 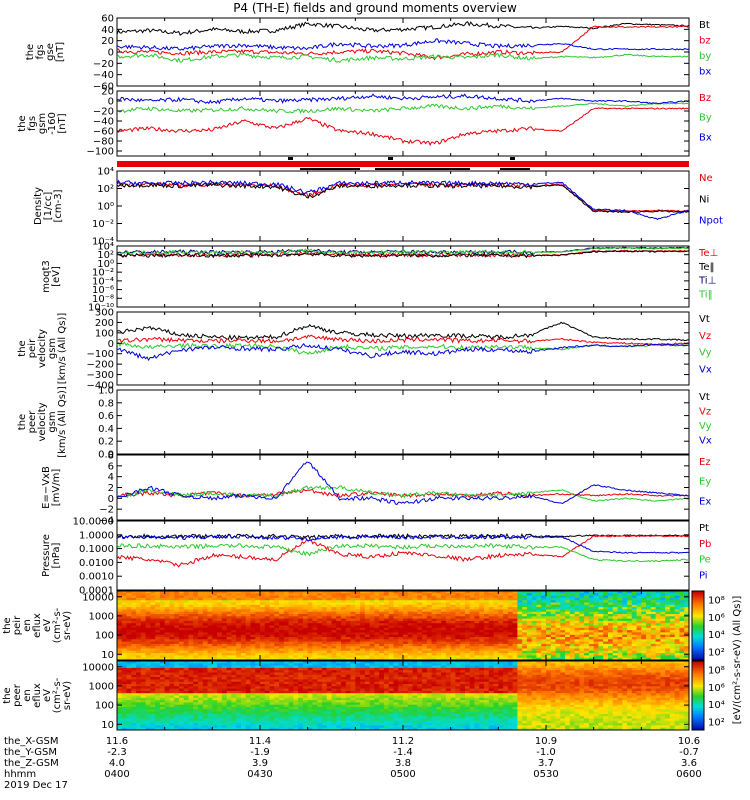 What do you see at coordinates (698, 659) in the screenshot?
I see `colorbar-cell` at bounding box center [698, 659].